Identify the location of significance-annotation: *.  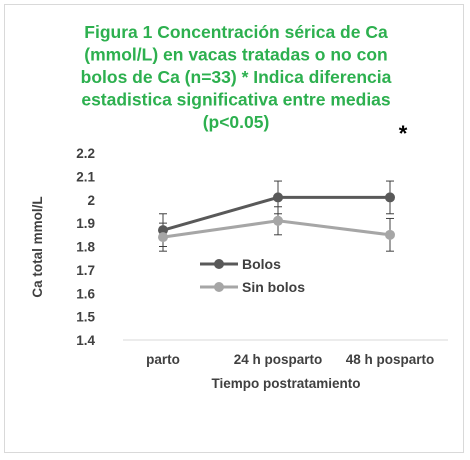
(403, 133).